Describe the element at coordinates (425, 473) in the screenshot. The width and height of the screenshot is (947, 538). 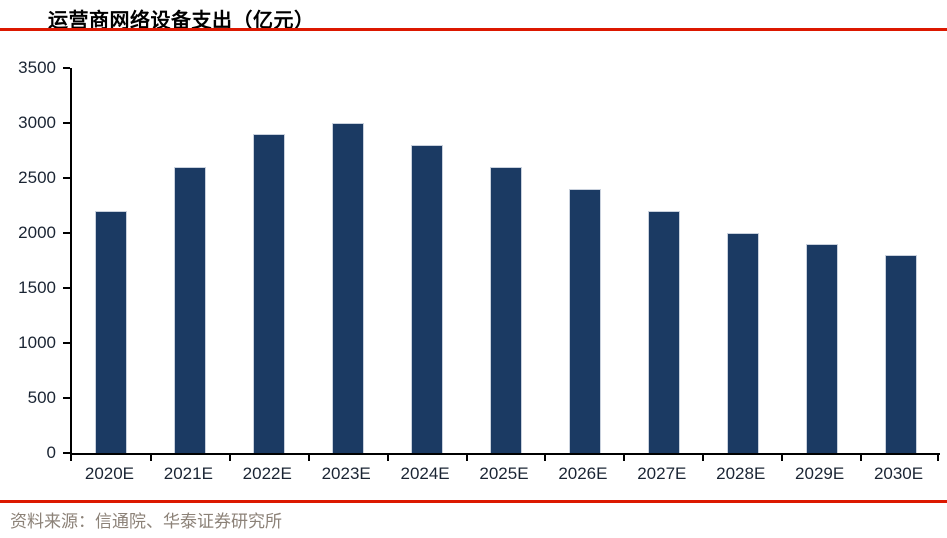
I see `x-axis-label-2024E: 2024E` at that location.